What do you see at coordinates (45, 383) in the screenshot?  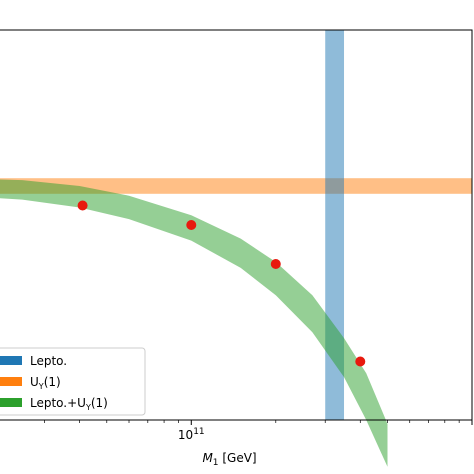 I see `legend-label-2: UY(1)` at bounding box center [45, 383].